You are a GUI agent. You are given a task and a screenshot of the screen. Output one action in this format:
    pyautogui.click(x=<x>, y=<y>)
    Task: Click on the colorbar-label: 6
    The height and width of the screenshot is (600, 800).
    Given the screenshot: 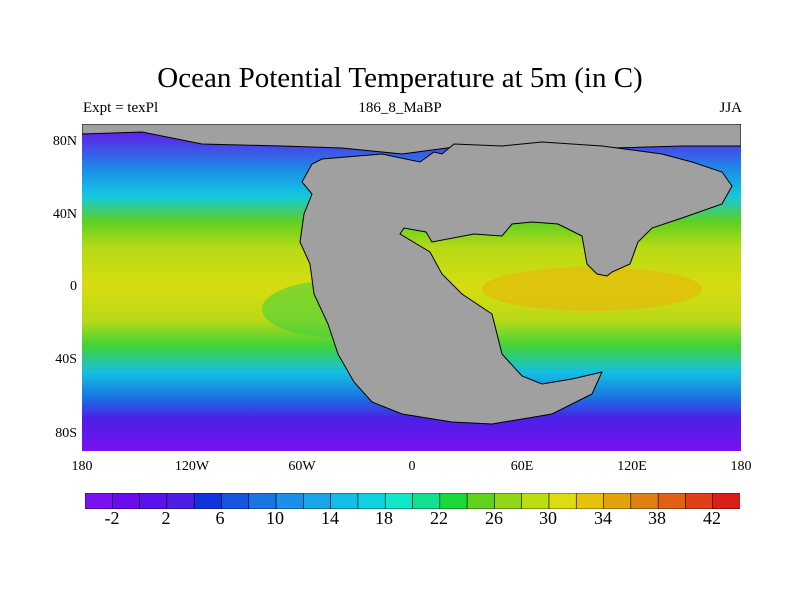 What is the action you would take?
    pyautogui.click(x=220, y=518)
    